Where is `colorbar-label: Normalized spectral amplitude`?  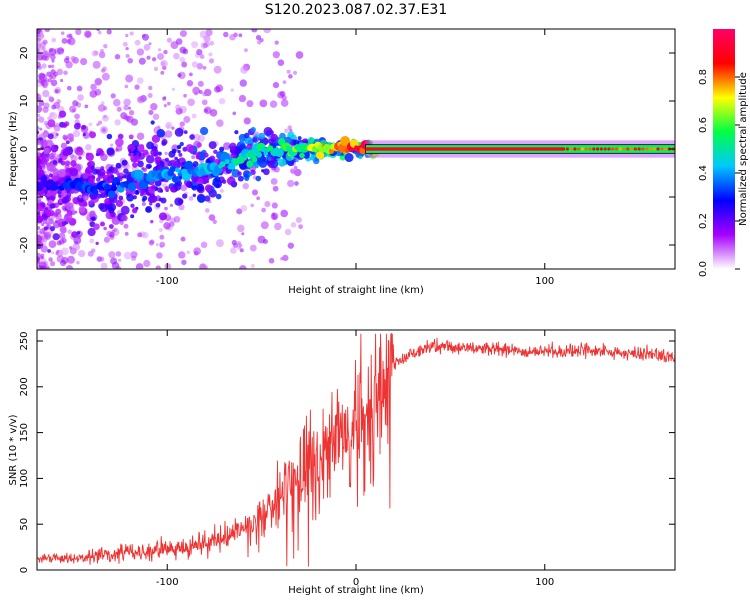 colorbar-label: Normalized spectral amplitude is located at coordinates (743, 149).